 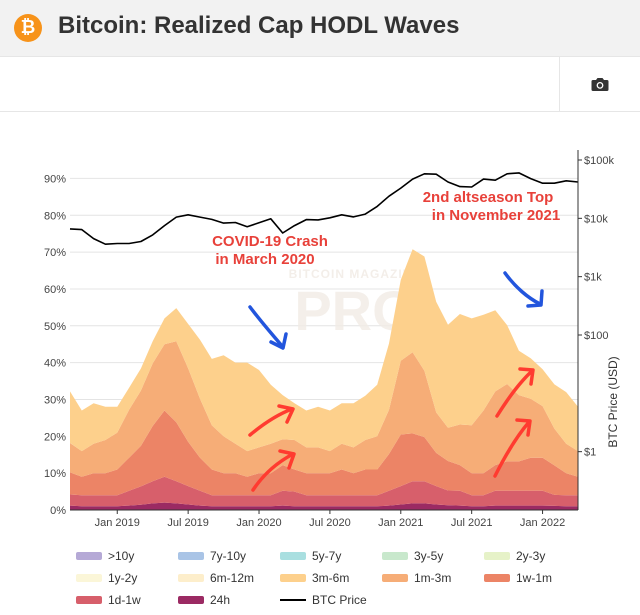 What do you see at coordinates (55, 290) in the screenshot?
I see `y-tick-label: 60%` at bounding box center [55, 290].